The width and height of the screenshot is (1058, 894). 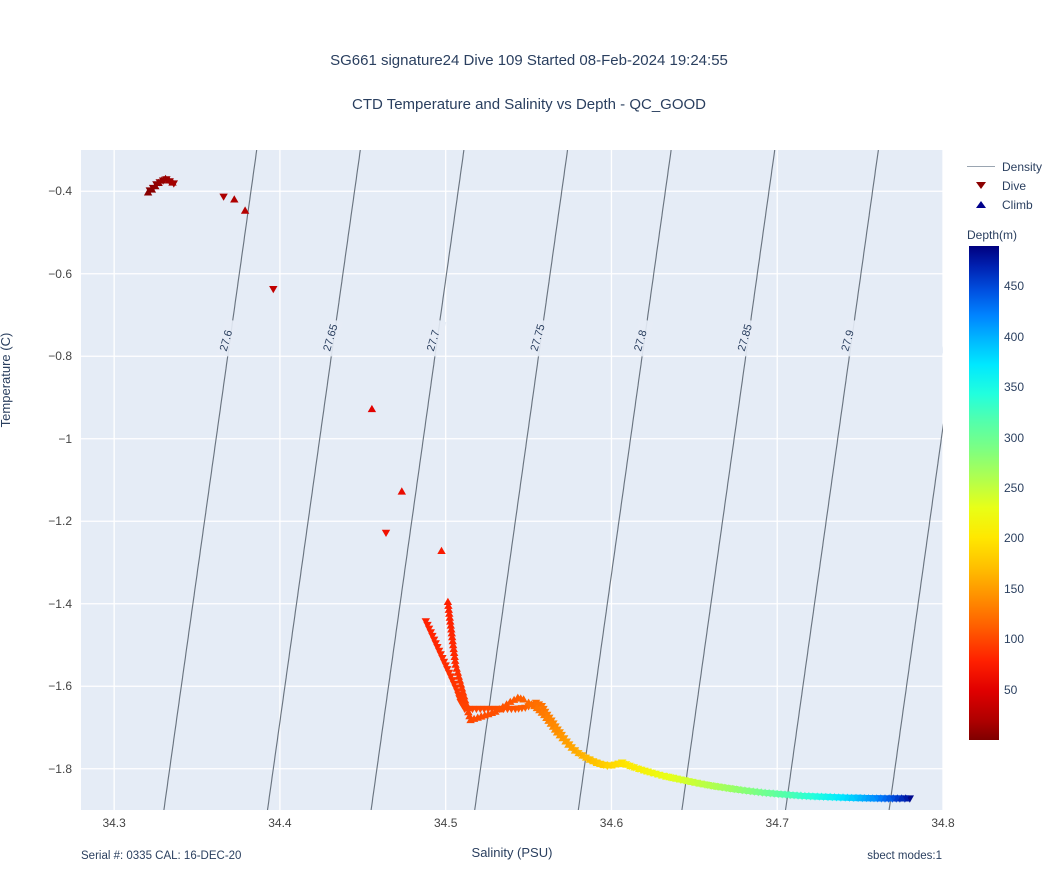 I want to click on footer-modes: sbect modes:1, so click(x=904, y=856).